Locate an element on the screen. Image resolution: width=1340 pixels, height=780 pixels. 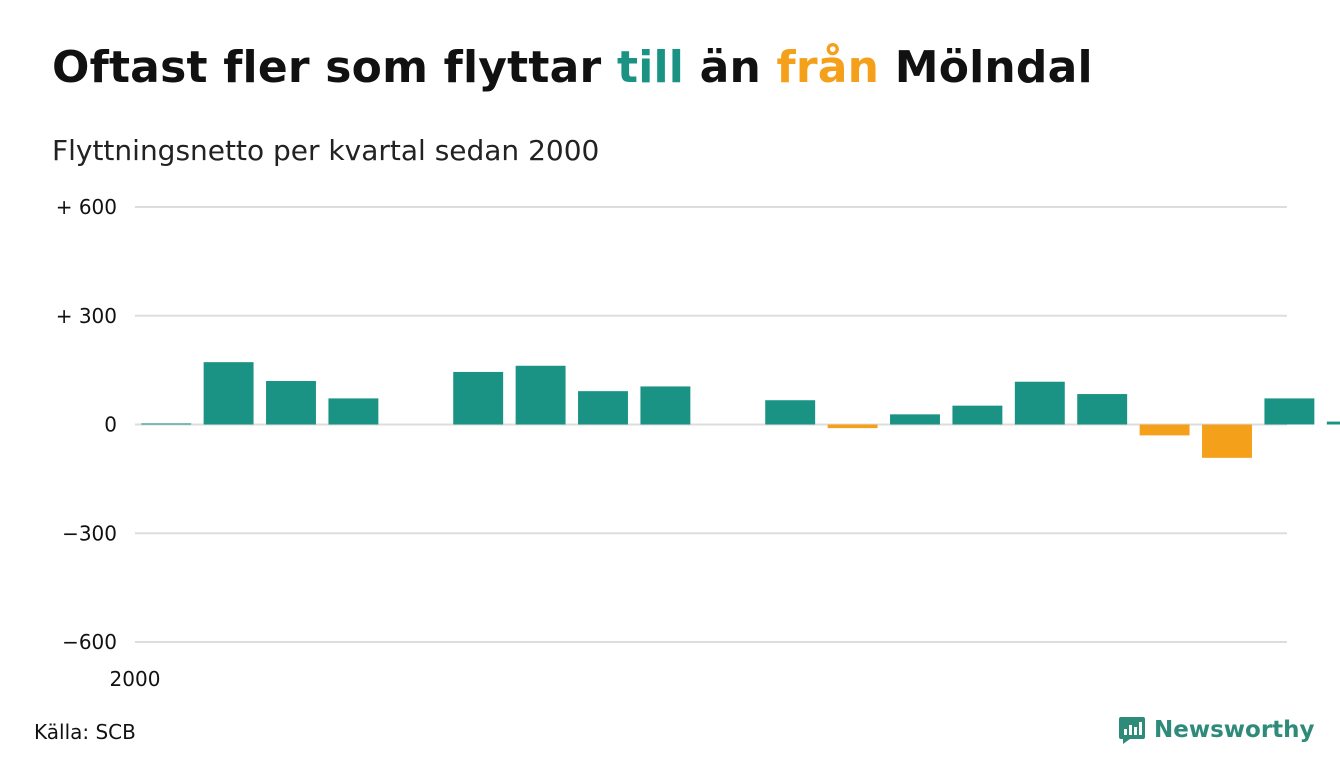
bar-2001Q3 is located at coordinates (540, 395).